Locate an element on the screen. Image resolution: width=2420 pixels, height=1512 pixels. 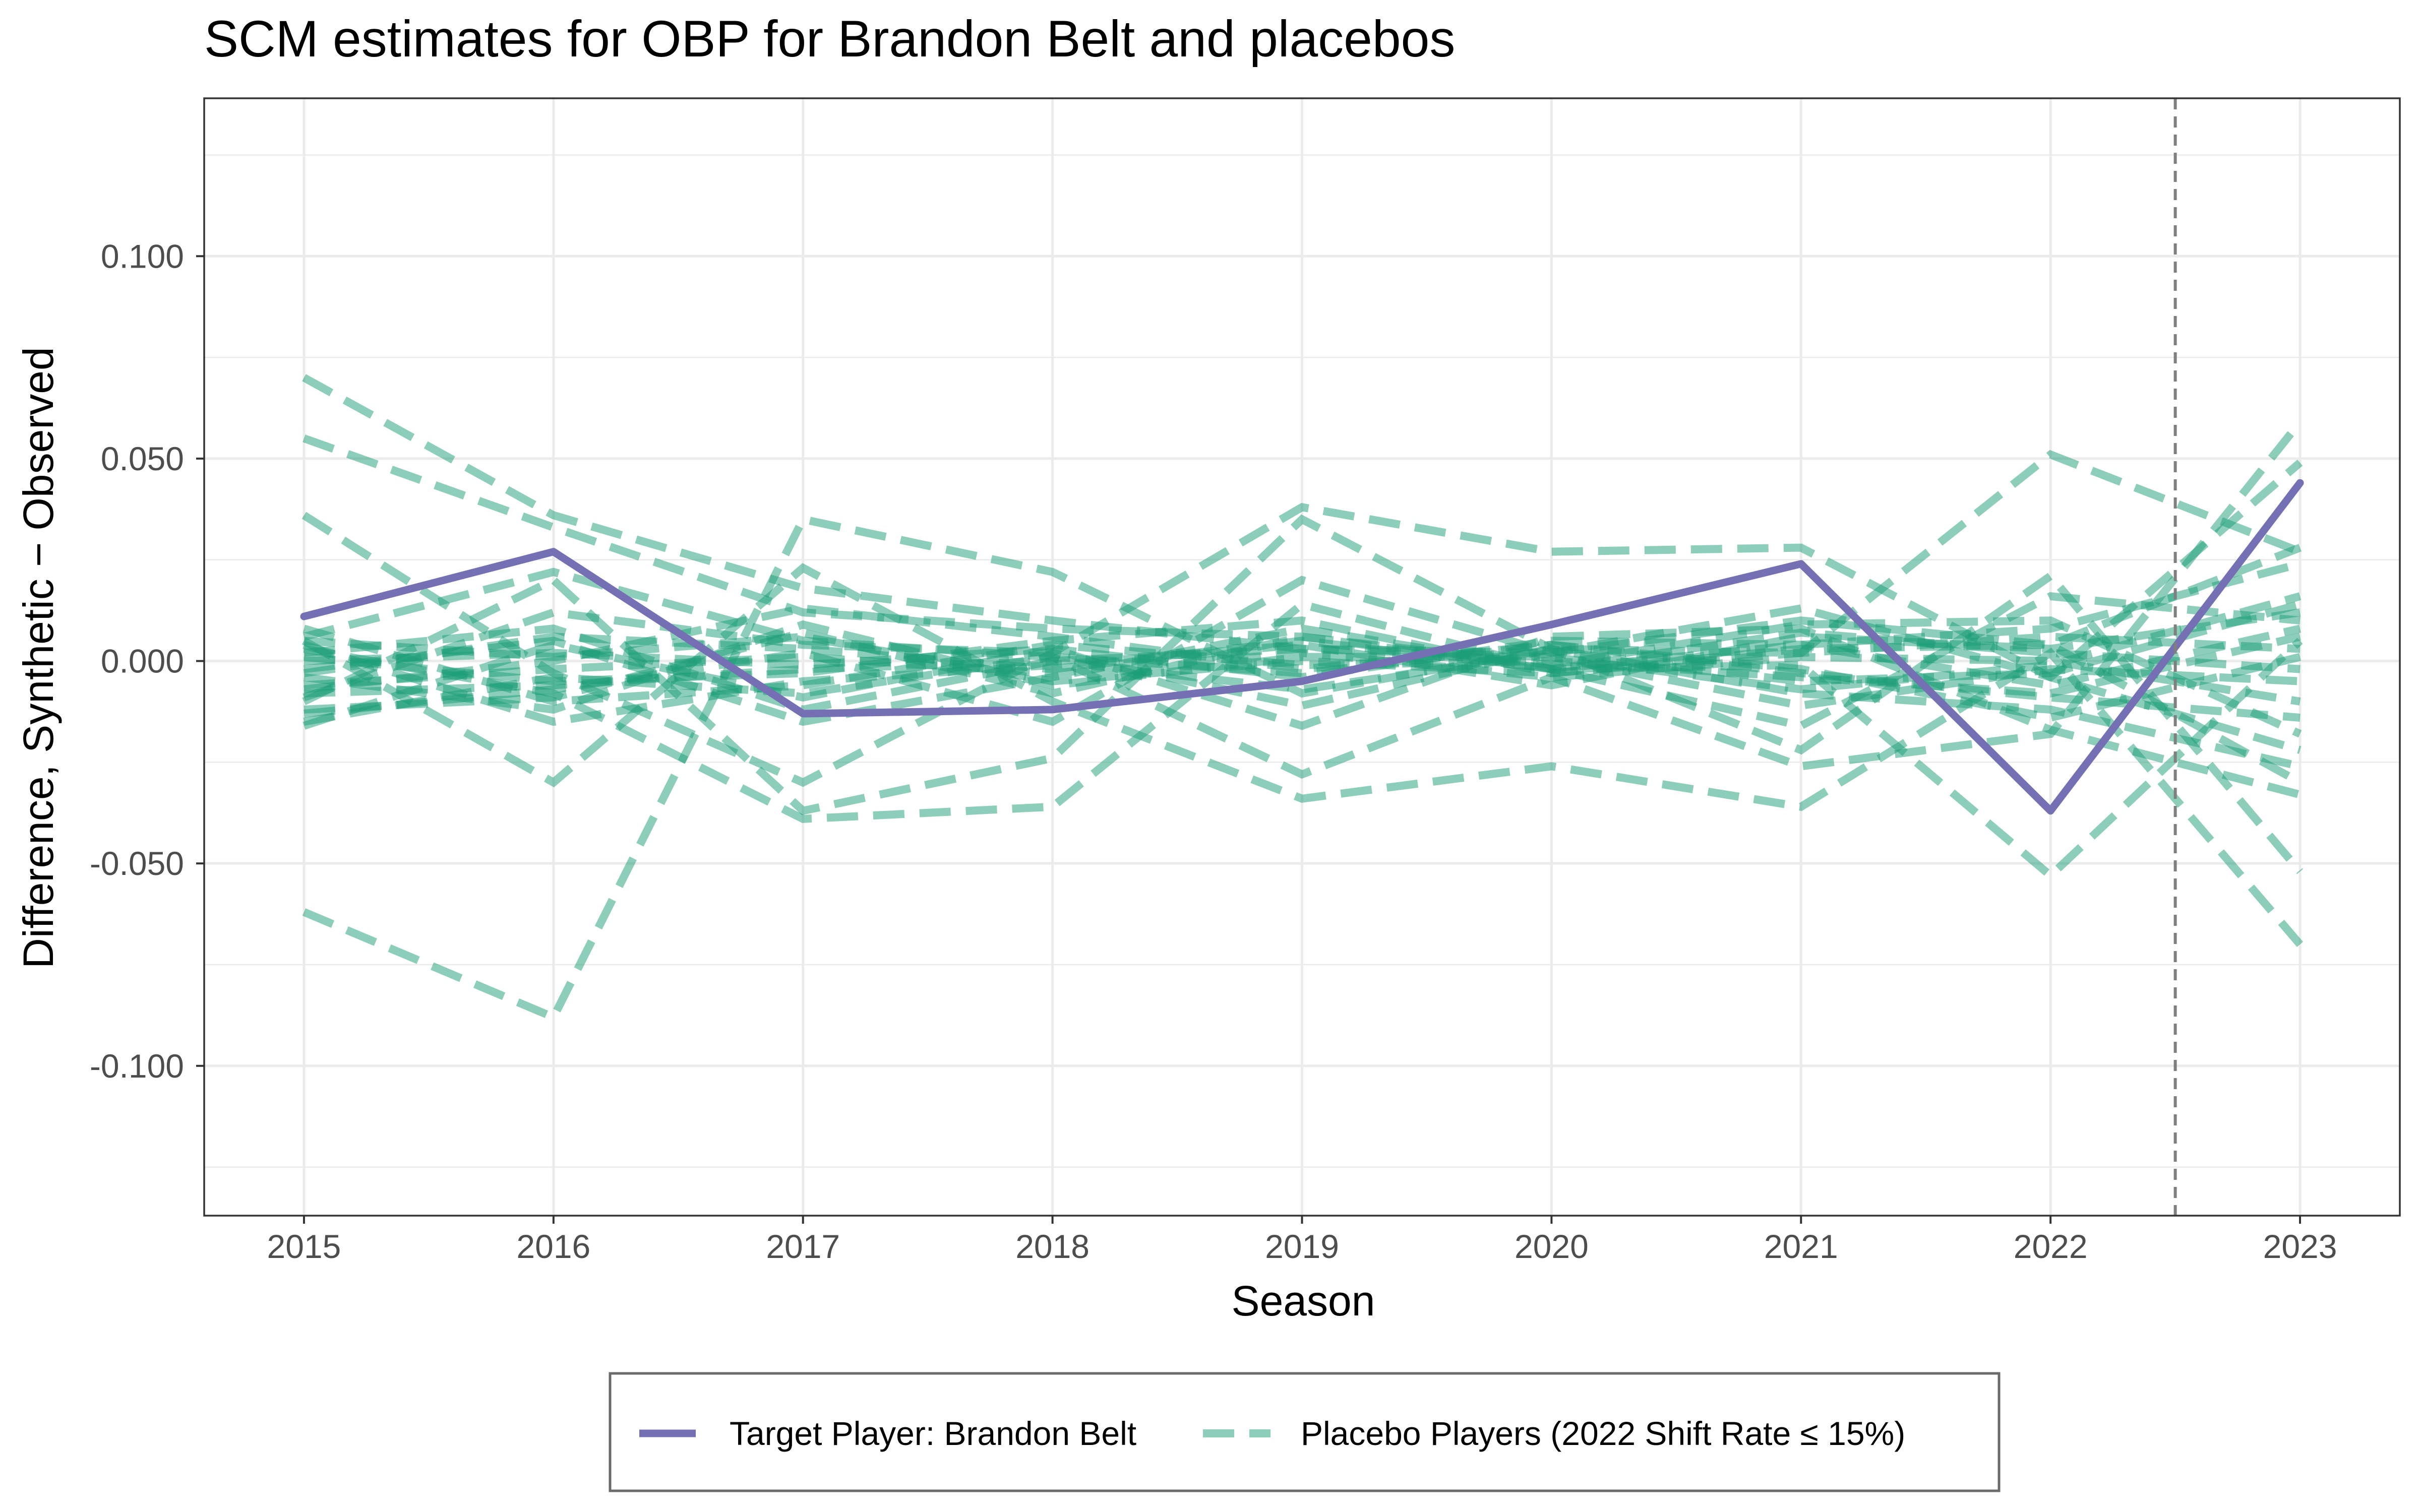
y-tick-label: 0.100 is located at coordinates (142, 256).